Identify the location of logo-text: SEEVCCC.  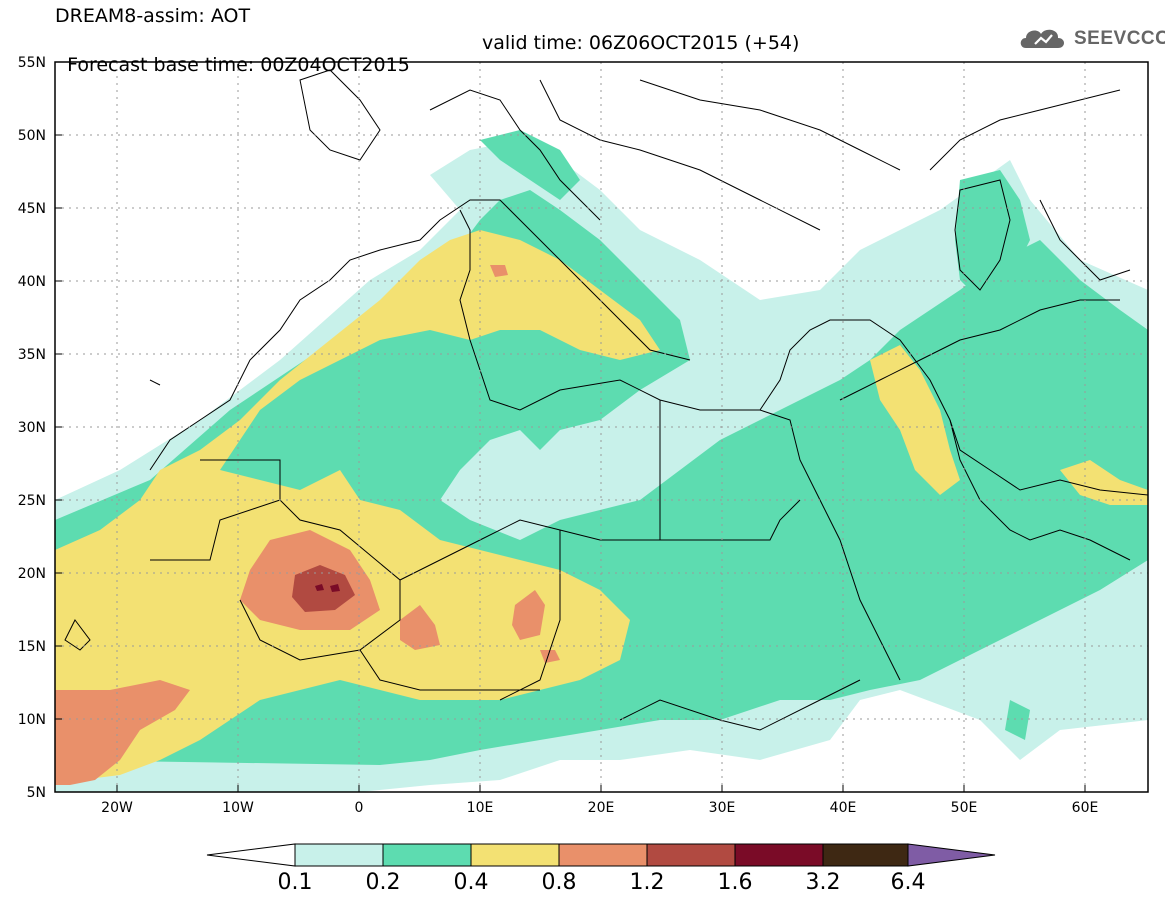
(1119, 38).